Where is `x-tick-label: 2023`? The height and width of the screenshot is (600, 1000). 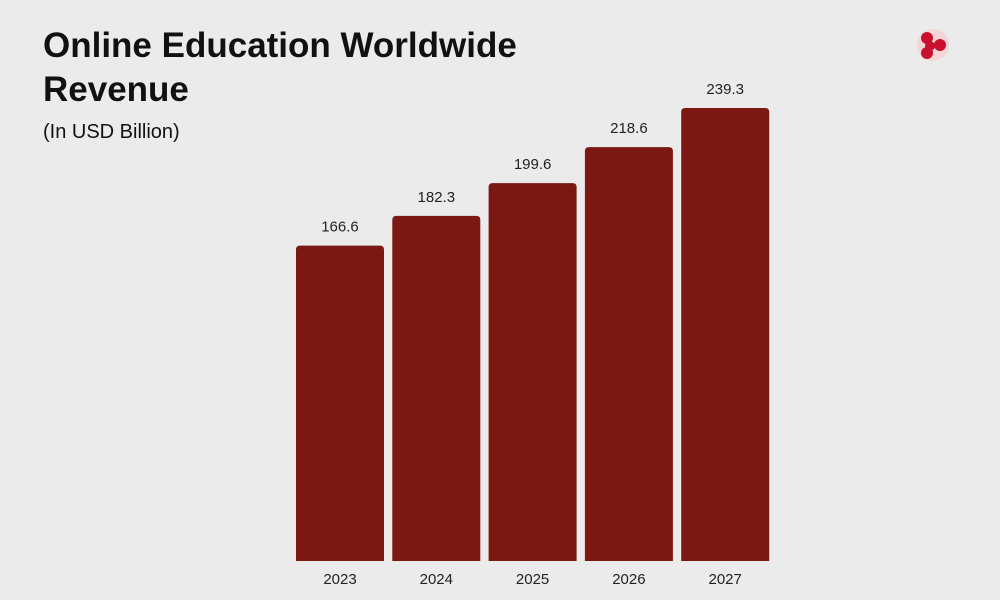
x-tick-label: 2023 is located at coordinates (339, 579).